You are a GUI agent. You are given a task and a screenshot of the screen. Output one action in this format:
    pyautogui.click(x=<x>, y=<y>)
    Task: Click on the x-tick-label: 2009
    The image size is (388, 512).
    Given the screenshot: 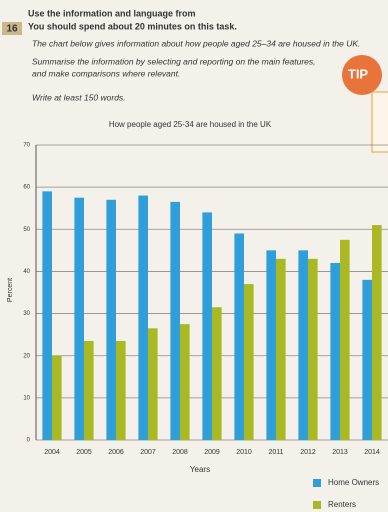 What is the action you would take?
    pyautogui.click(x=212, y=452)
    